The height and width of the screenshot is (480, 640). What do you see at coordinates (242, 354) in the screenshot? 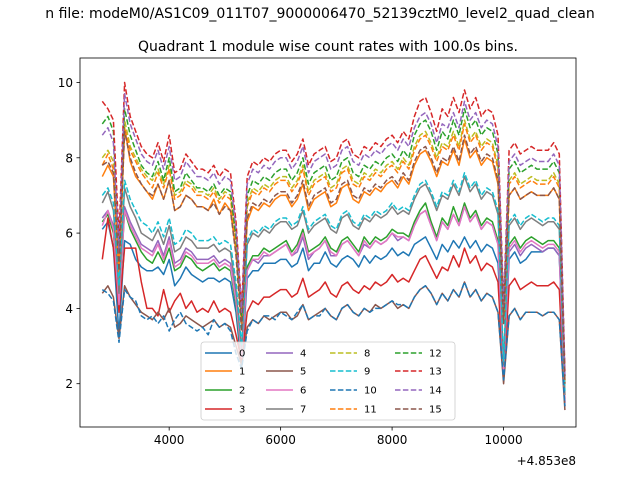
I see `legend-label-0: 0` at bounding box center [242, 354].